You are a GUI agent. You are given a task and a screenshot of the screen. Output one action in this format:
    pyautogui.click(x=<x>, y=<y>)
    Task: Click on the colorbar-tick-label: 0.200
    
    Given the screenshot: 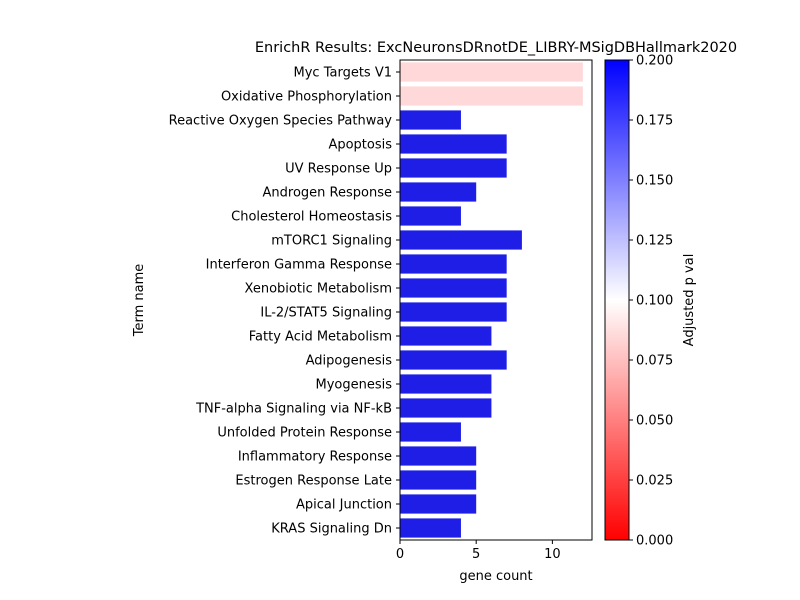 What is the action you would take?
    pyautogui.click(x=654, y=61)
    